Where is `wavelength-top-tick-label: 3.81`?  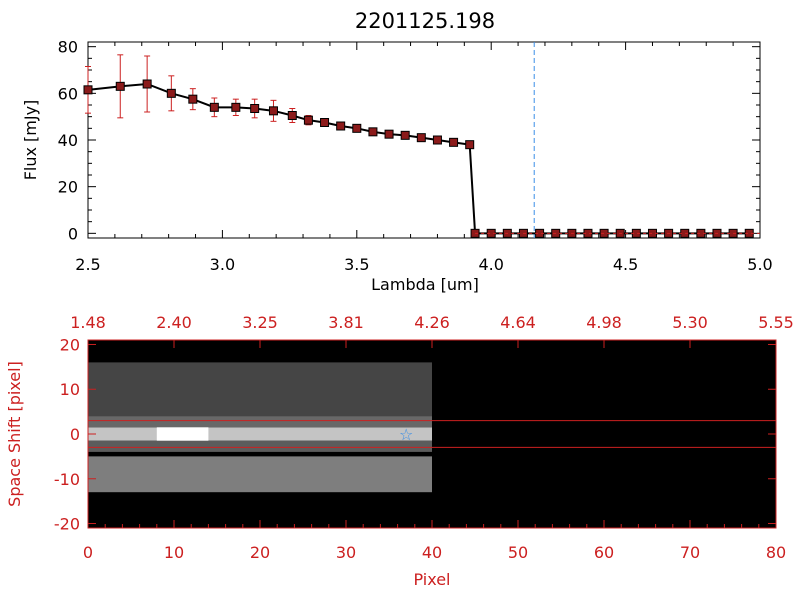
wavelength-top-tick-label: 3.81 is located at coordinates (346, 322).